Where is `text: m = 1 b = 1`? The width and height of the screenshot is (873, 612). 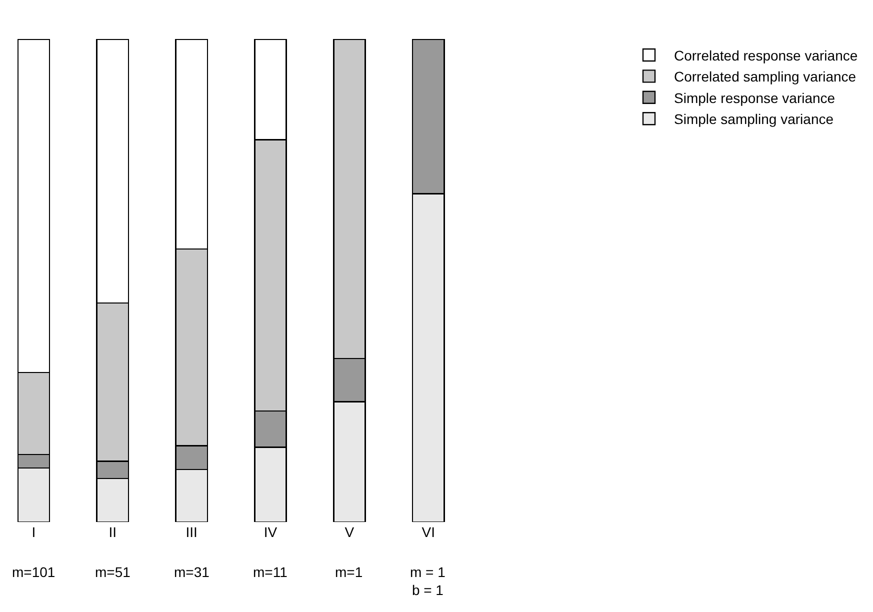
text: m = 1 b = 1 is located at coordinates (428, 581).